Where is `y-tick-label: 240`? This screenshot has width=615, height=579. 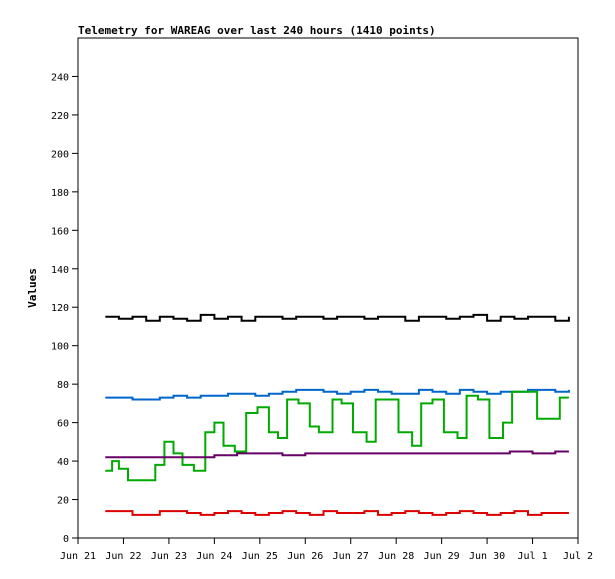
y-tick-label: 240 is located at coordinates (60, 77).